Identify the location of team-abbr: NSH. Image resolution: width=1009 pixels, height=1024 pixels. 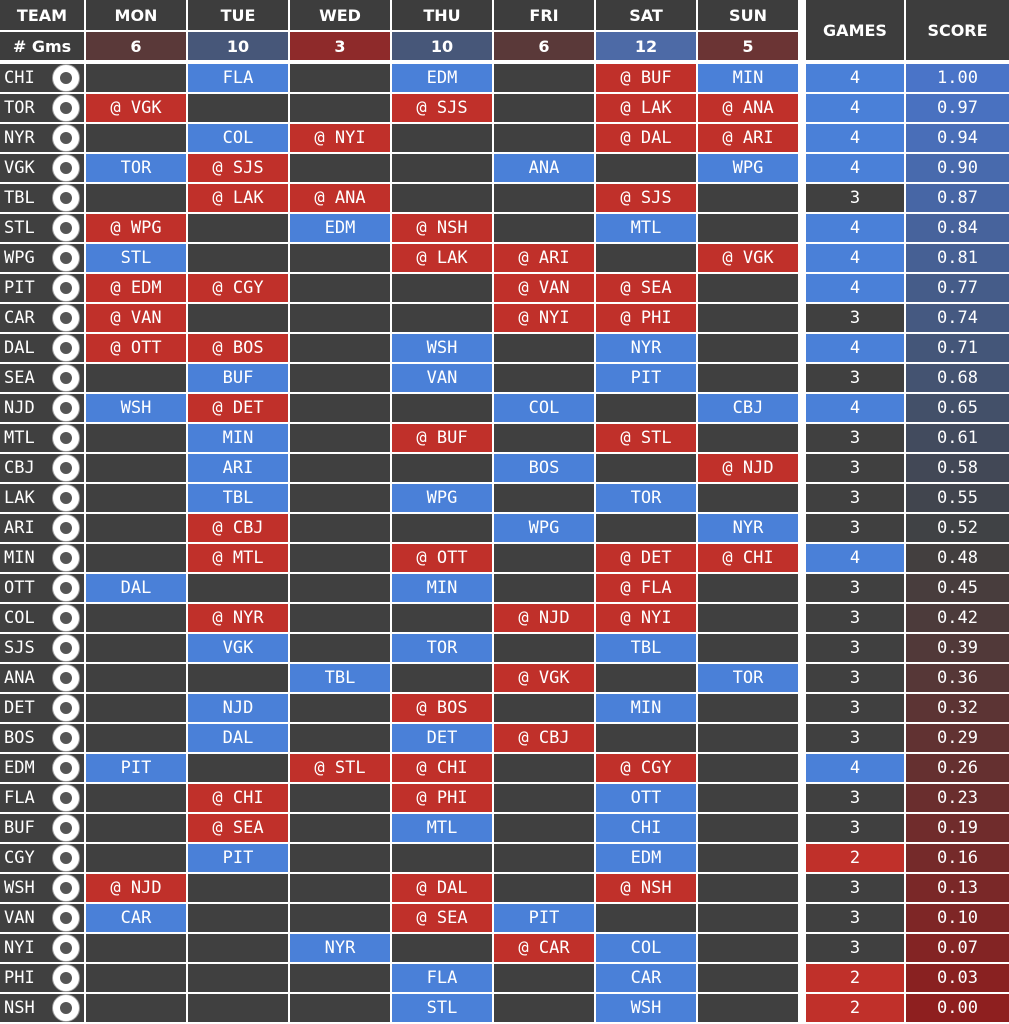
(19, 1008).